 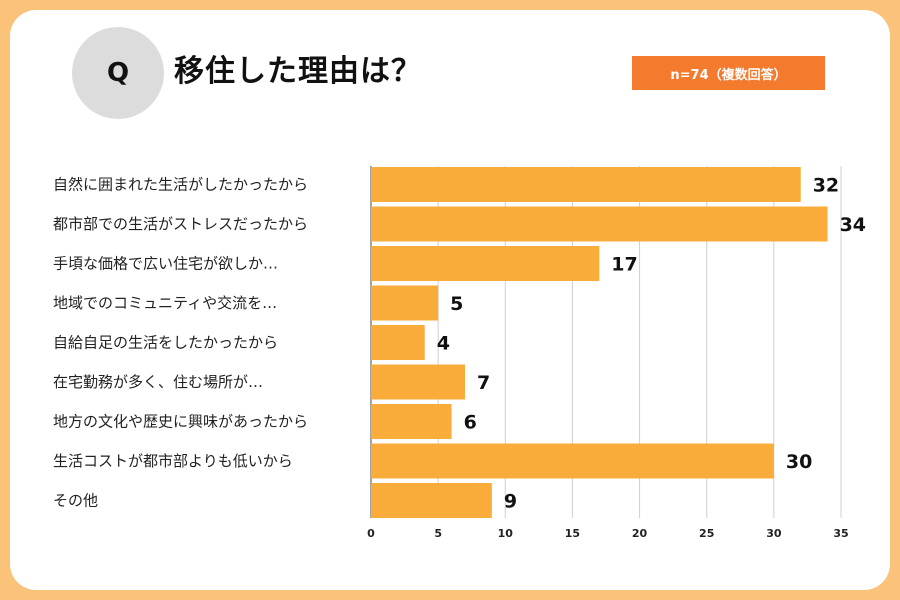 I want to click on x-tick-label: 35, so click(x=840, y=533).